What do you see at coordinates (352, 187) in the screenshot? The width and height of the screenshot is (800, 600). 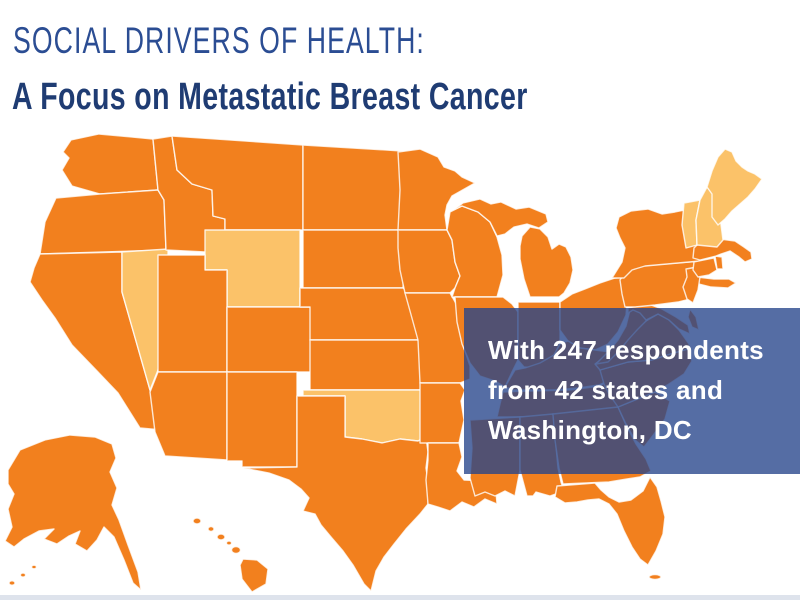 I see `state-ND` at bounding box center [352, 187].